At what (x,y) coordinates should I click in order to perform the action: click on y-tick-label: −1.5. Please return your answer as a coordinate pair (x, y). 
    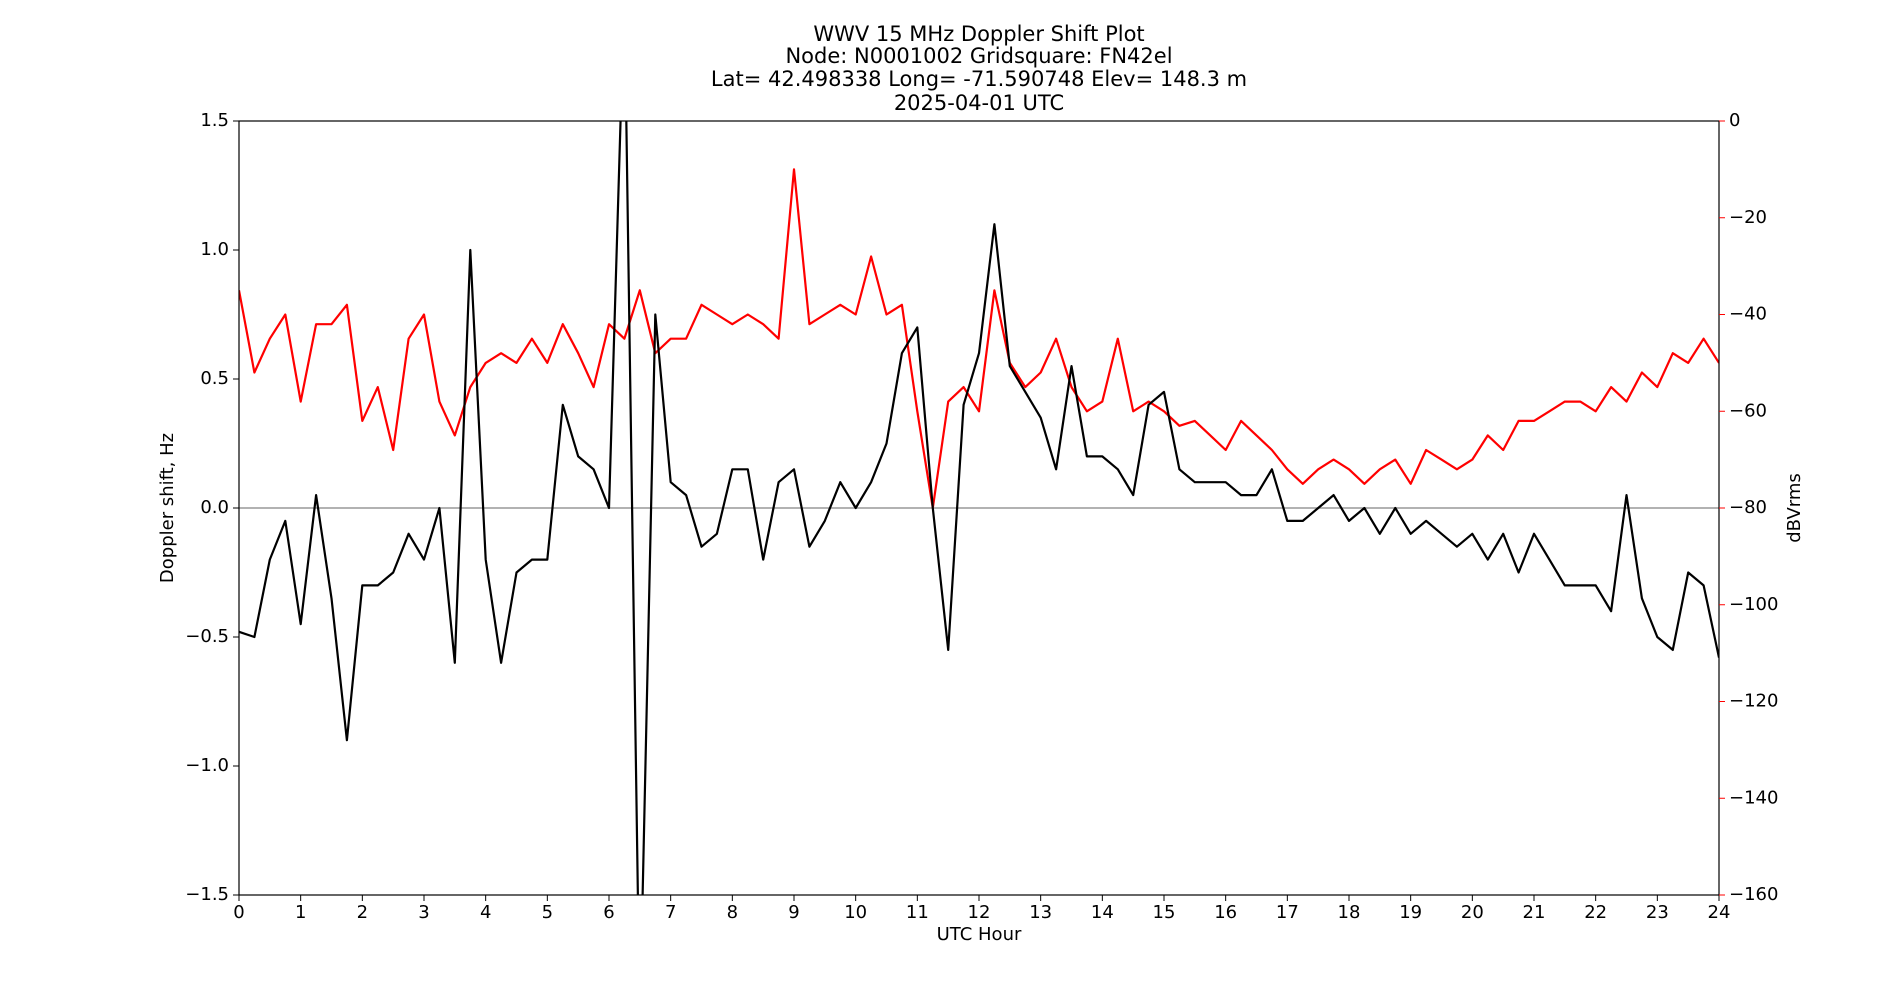
    Looking at the image, I should click on (207, 894).